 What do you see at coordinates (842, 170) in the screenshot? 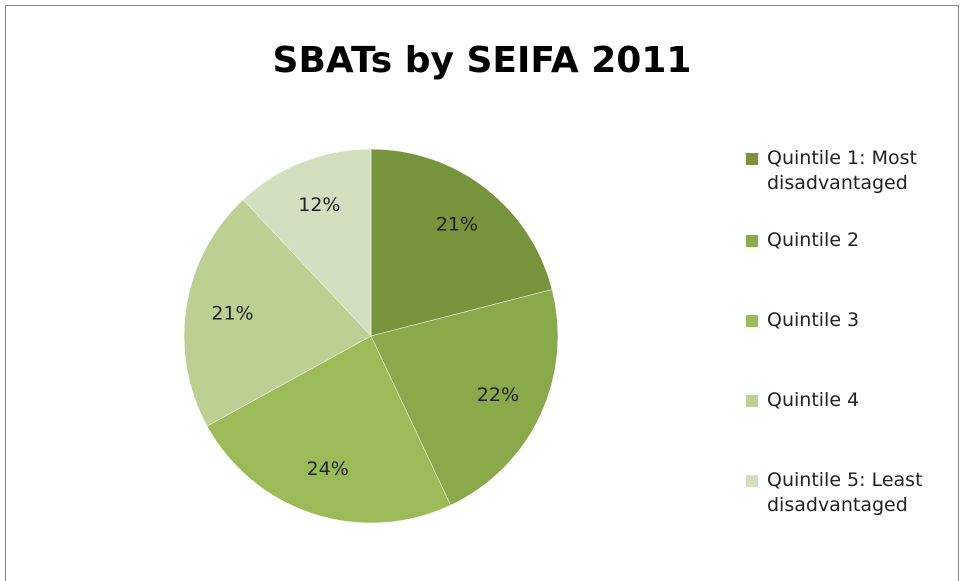
I see `legend-label: Quintile 1: Most disadvantaged` at bounding box center [842, 170].